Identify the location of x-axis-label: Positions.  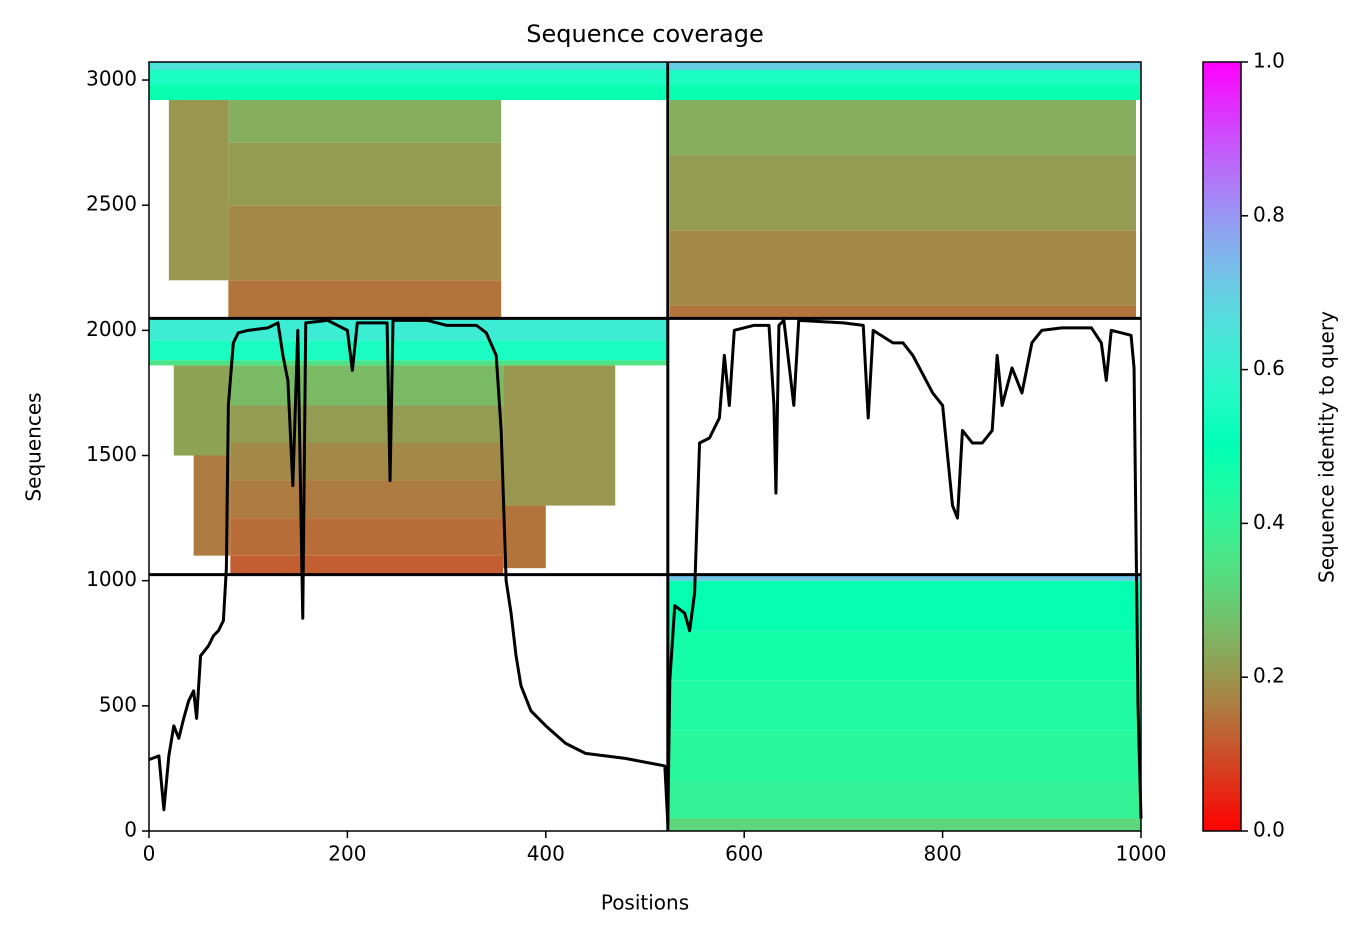
(645, 903).